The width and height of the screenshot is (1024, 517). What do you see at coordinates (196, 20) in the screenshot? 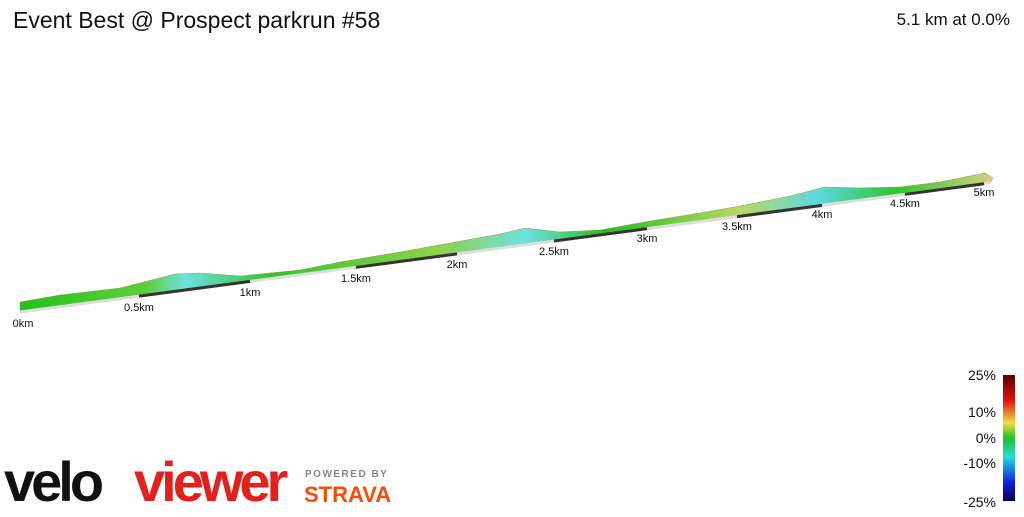
I see `title: Event Best @ Prospect parkrun #58` at bounding box center [196, 20].